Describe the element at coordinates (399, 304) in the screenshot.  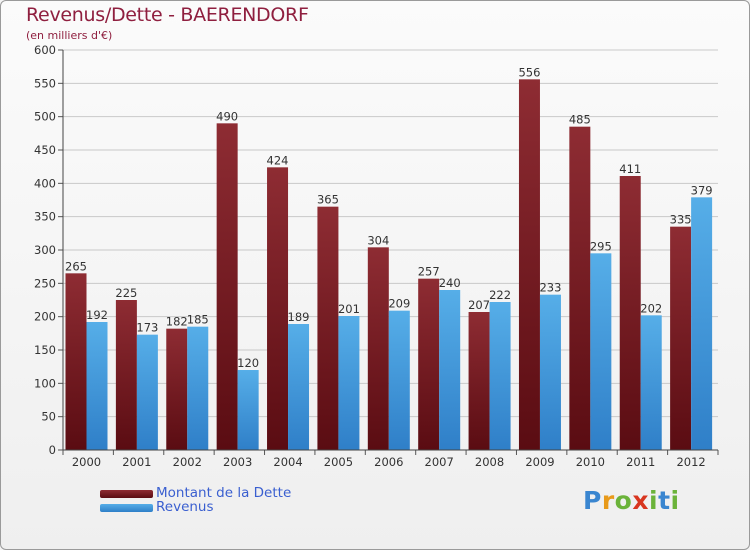
I see `data-label: 209` at that location.